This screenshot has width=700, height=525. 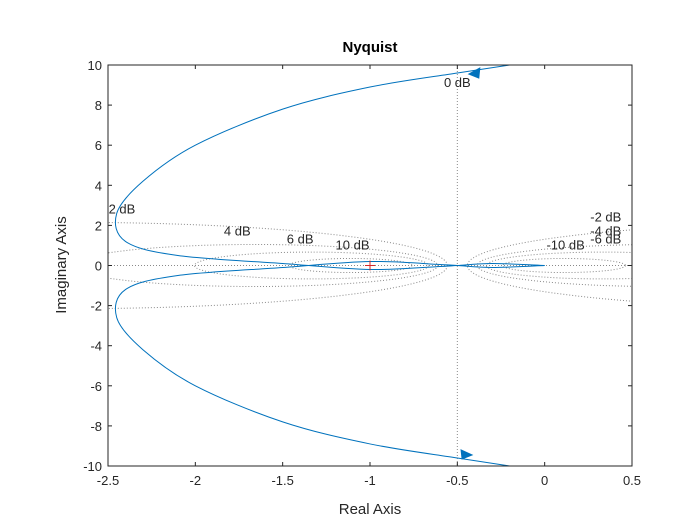 I want to click on m-circle-label: 0 dB, so click(x=457, y=82).